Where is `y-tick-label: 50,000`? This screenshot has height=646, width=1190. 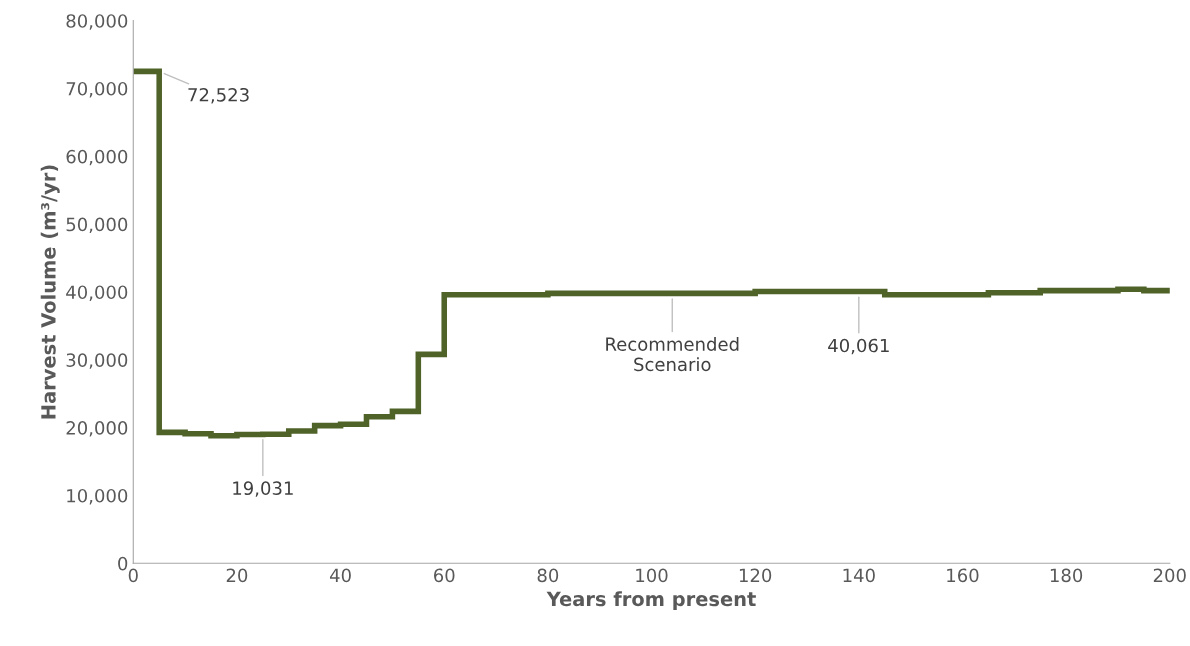
y-tick-label: 50,000 is located at coordinates (97, 225).